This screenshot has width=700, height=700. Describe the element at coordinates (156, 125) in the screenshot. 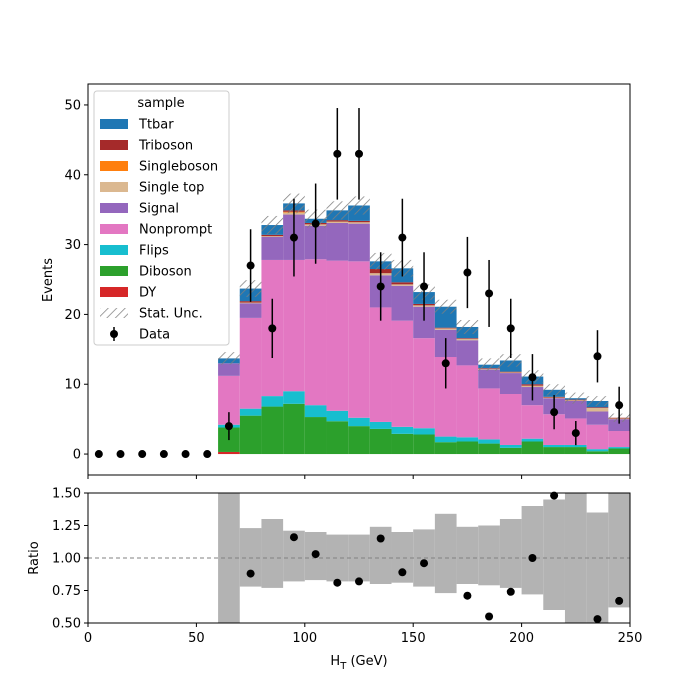

I see `legend-label: Ttbar` at that location.